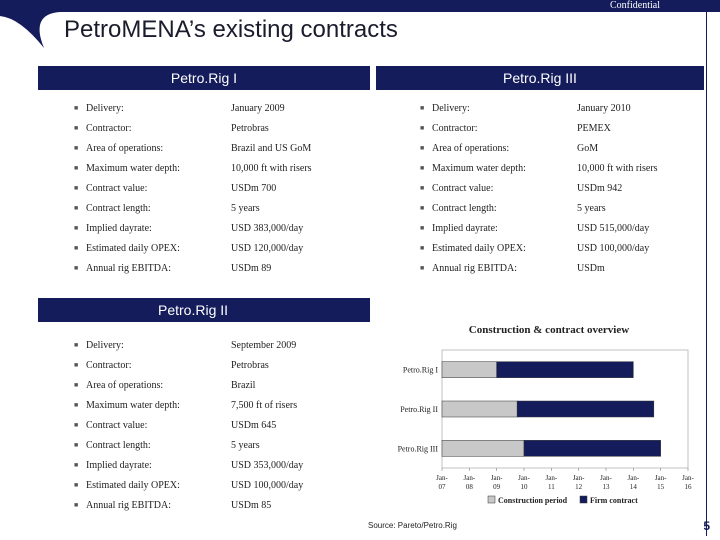 The image size is (720, 540). Describe the element at coordinates (549, 330) in the screenshot. I see `chart-title: Construction & contract overview` at that location.